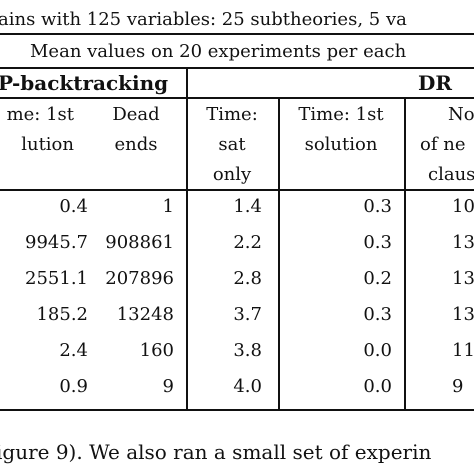 The image size is (474, 474). Describe the element at coordinates (62, 314) in the screenshot. I see `cell-time-first-bt: 185.2` at that location.